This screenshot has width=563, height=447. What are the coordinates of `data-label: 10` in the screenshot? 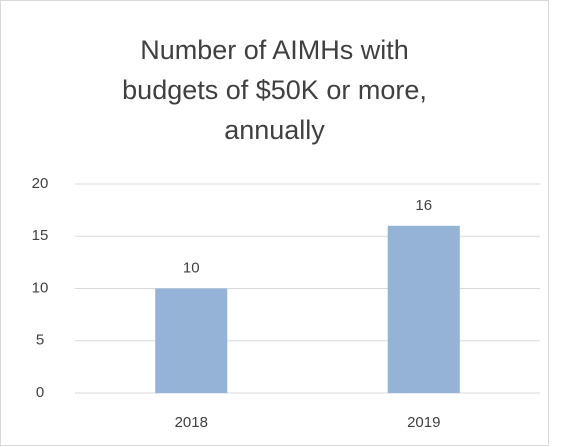 It's located at (191, 267).